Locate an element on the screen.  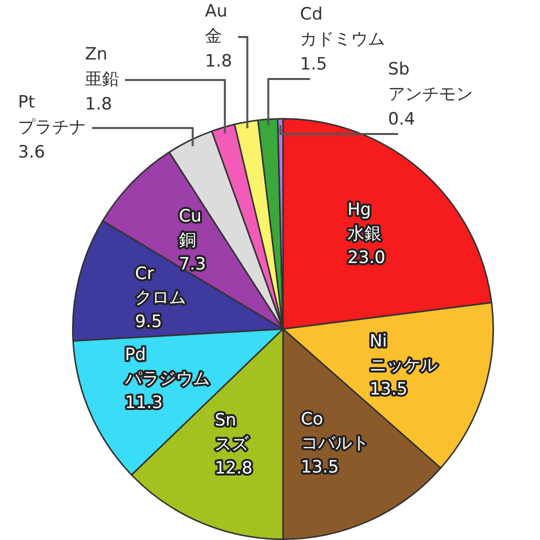
data-label: 23.0 is located at coordinates (367, 258).